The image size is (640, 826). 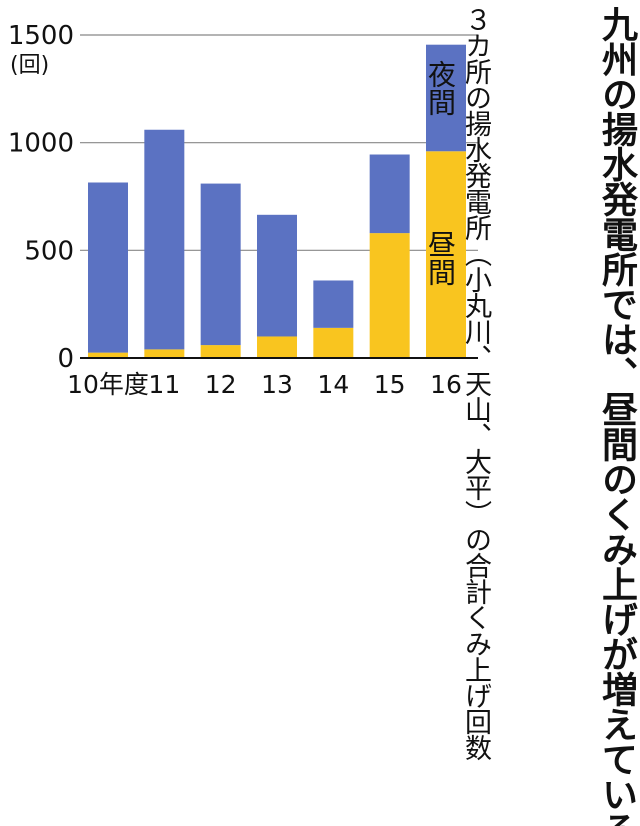 What do you see at coordinates (49, 251) in the screenshot?
I see `y-tick-label: 500` at bounding box center [49, 251].